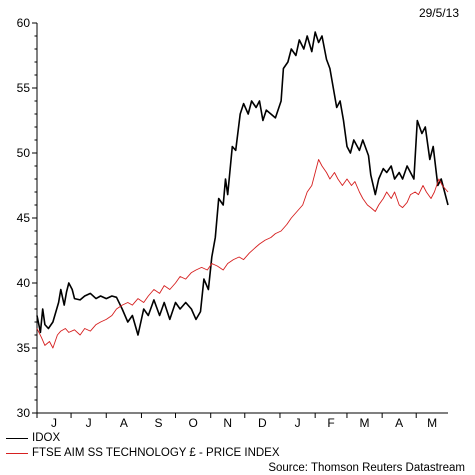 The height and width of the screenshot is (475, 475). Describe the element at coordinates (24, 348) in the screenshot. I see `y-tick-label: 35` at that location.